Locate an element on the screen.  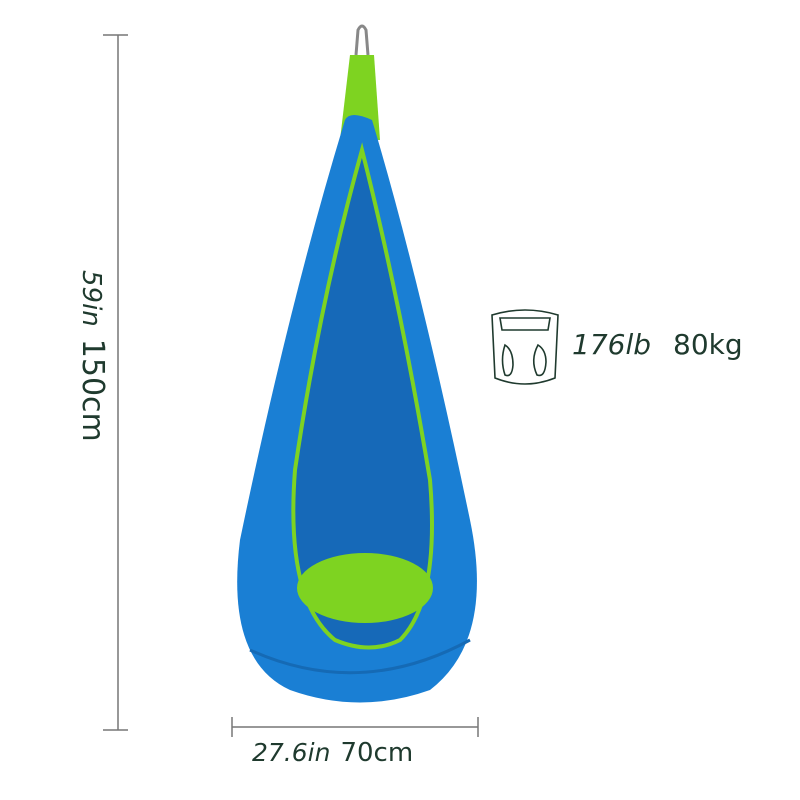
width-imperial: 27.6in is located at coordinates (291, 752).